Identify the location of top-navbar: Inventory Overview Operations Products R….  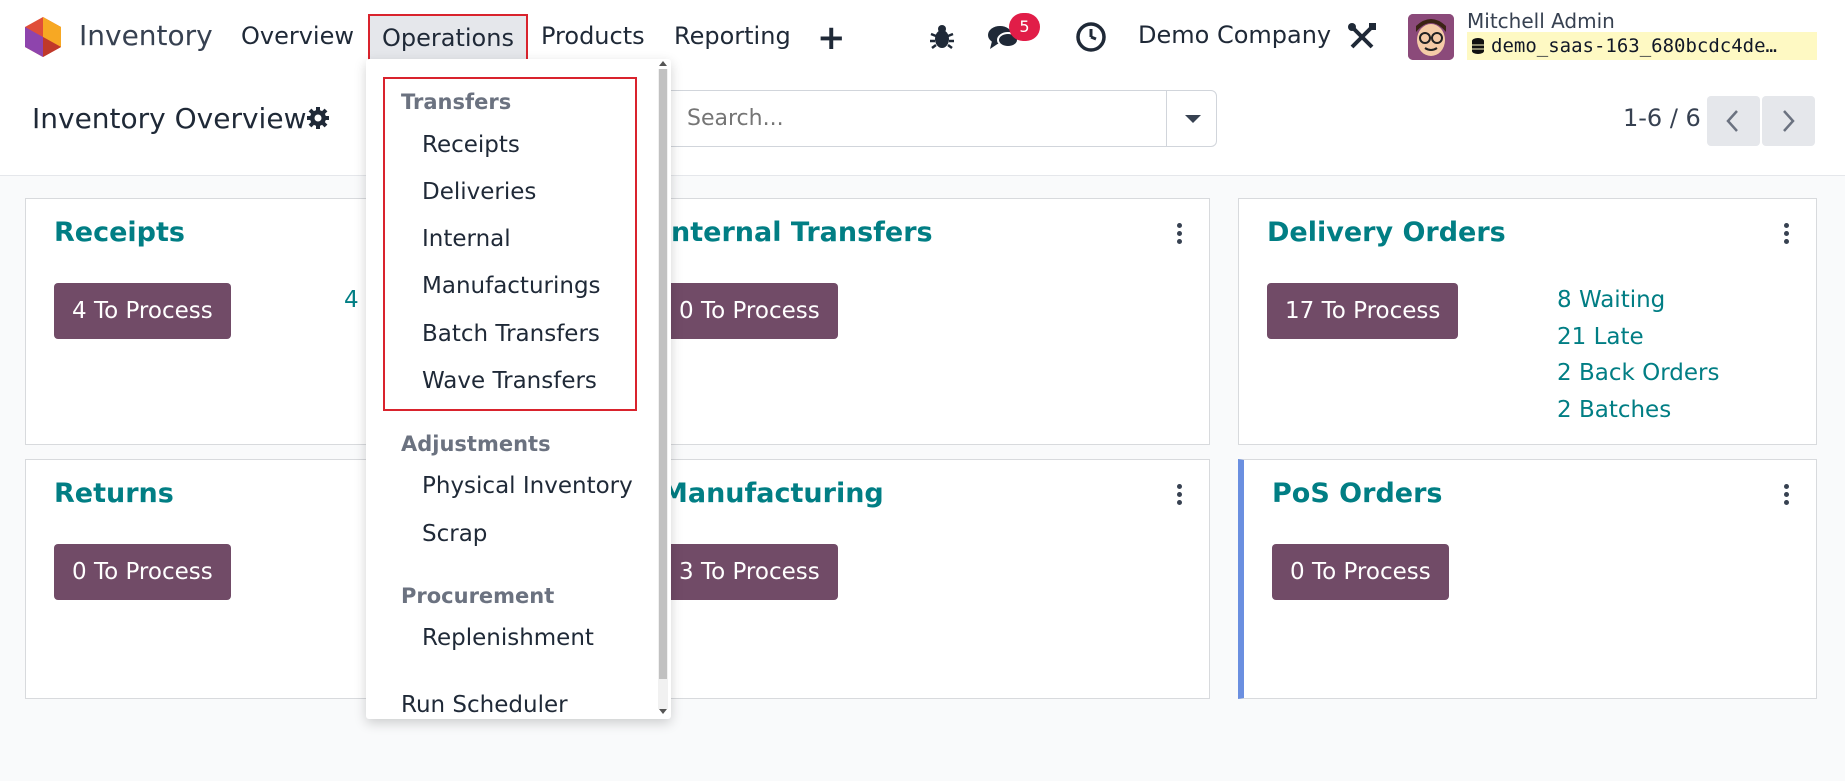
(922, 37).